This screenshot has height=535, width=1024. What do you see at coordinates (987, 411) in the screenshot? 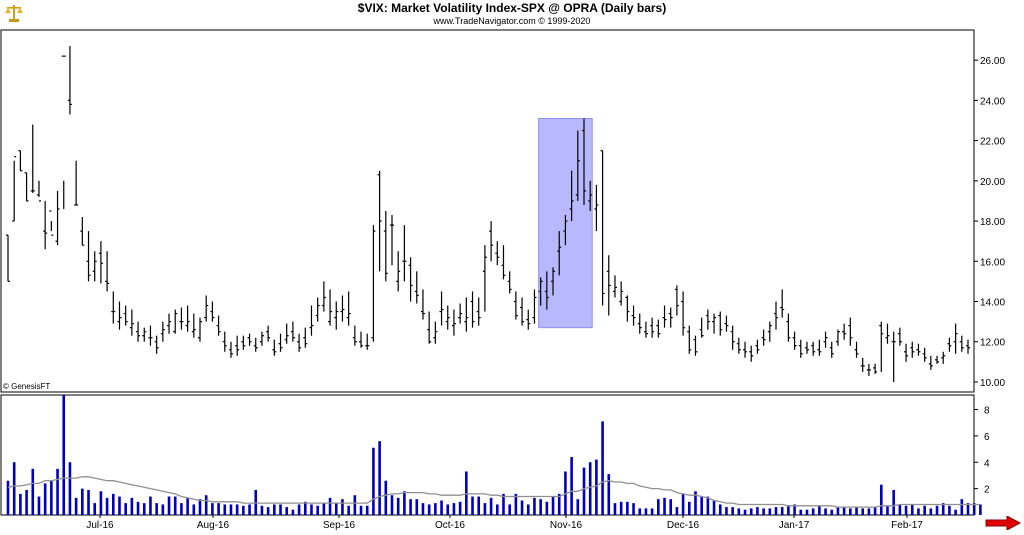
I see `volume-tick-label: 8` at bounding box center [987, 411].